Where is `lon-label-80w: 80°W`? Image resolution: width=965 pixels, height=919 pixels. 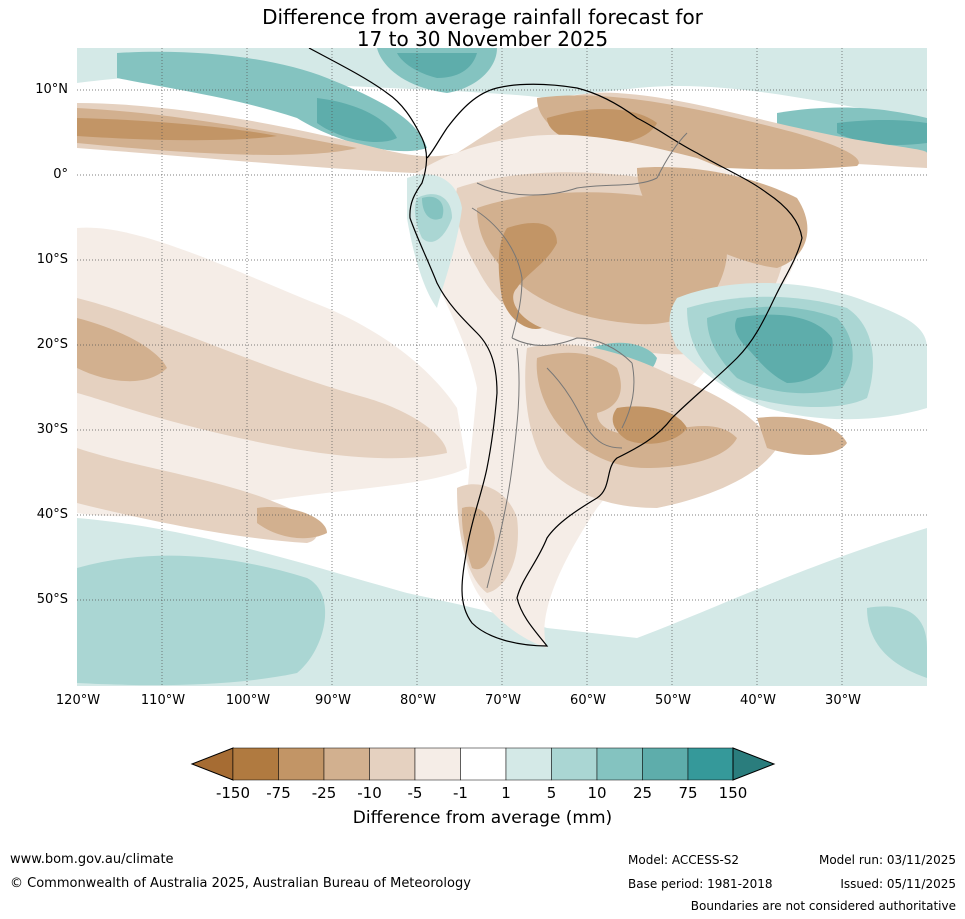
lon-label-80w: 80°W is located at coordinates (418, 700).